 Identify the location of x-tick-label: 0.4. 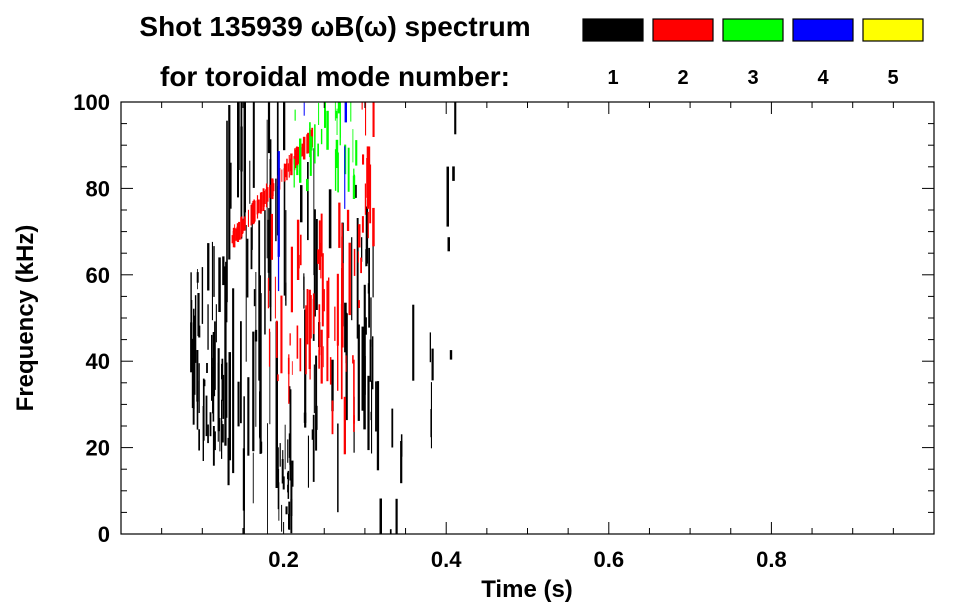
(446, 559).